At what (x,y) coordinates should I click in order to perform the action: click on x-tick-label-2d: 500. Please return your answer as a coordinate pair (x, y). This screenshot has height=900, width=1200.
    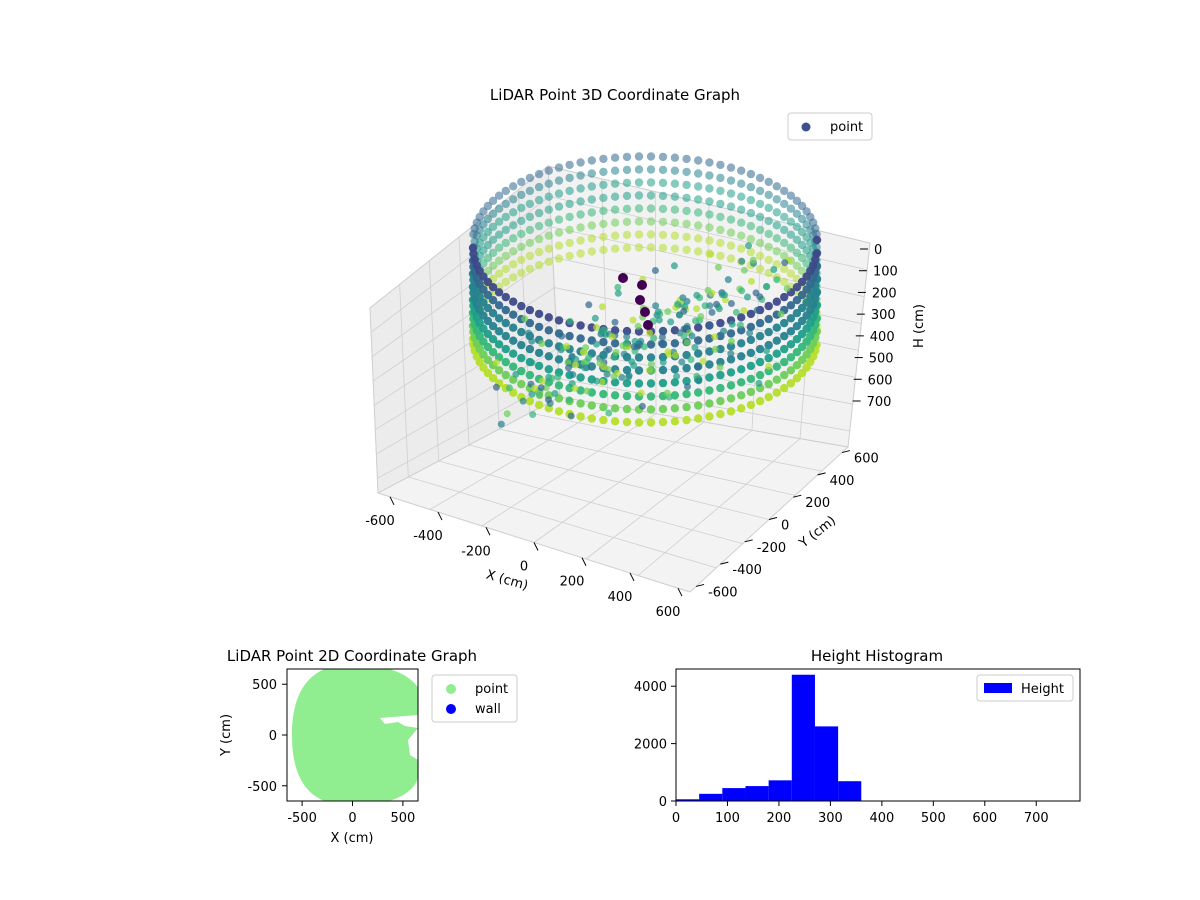
    Looking at the image, I should click on (402, 818).